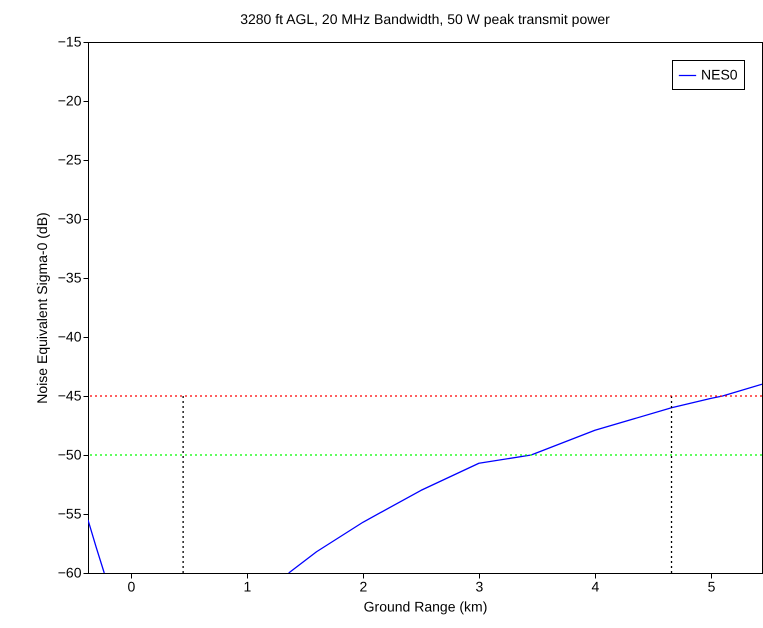 The width and height of the screenshot is (763, 628). Describe the element at coordinates (364, 586) in the screenshot. I see `x-tick-label: 2` at that location.